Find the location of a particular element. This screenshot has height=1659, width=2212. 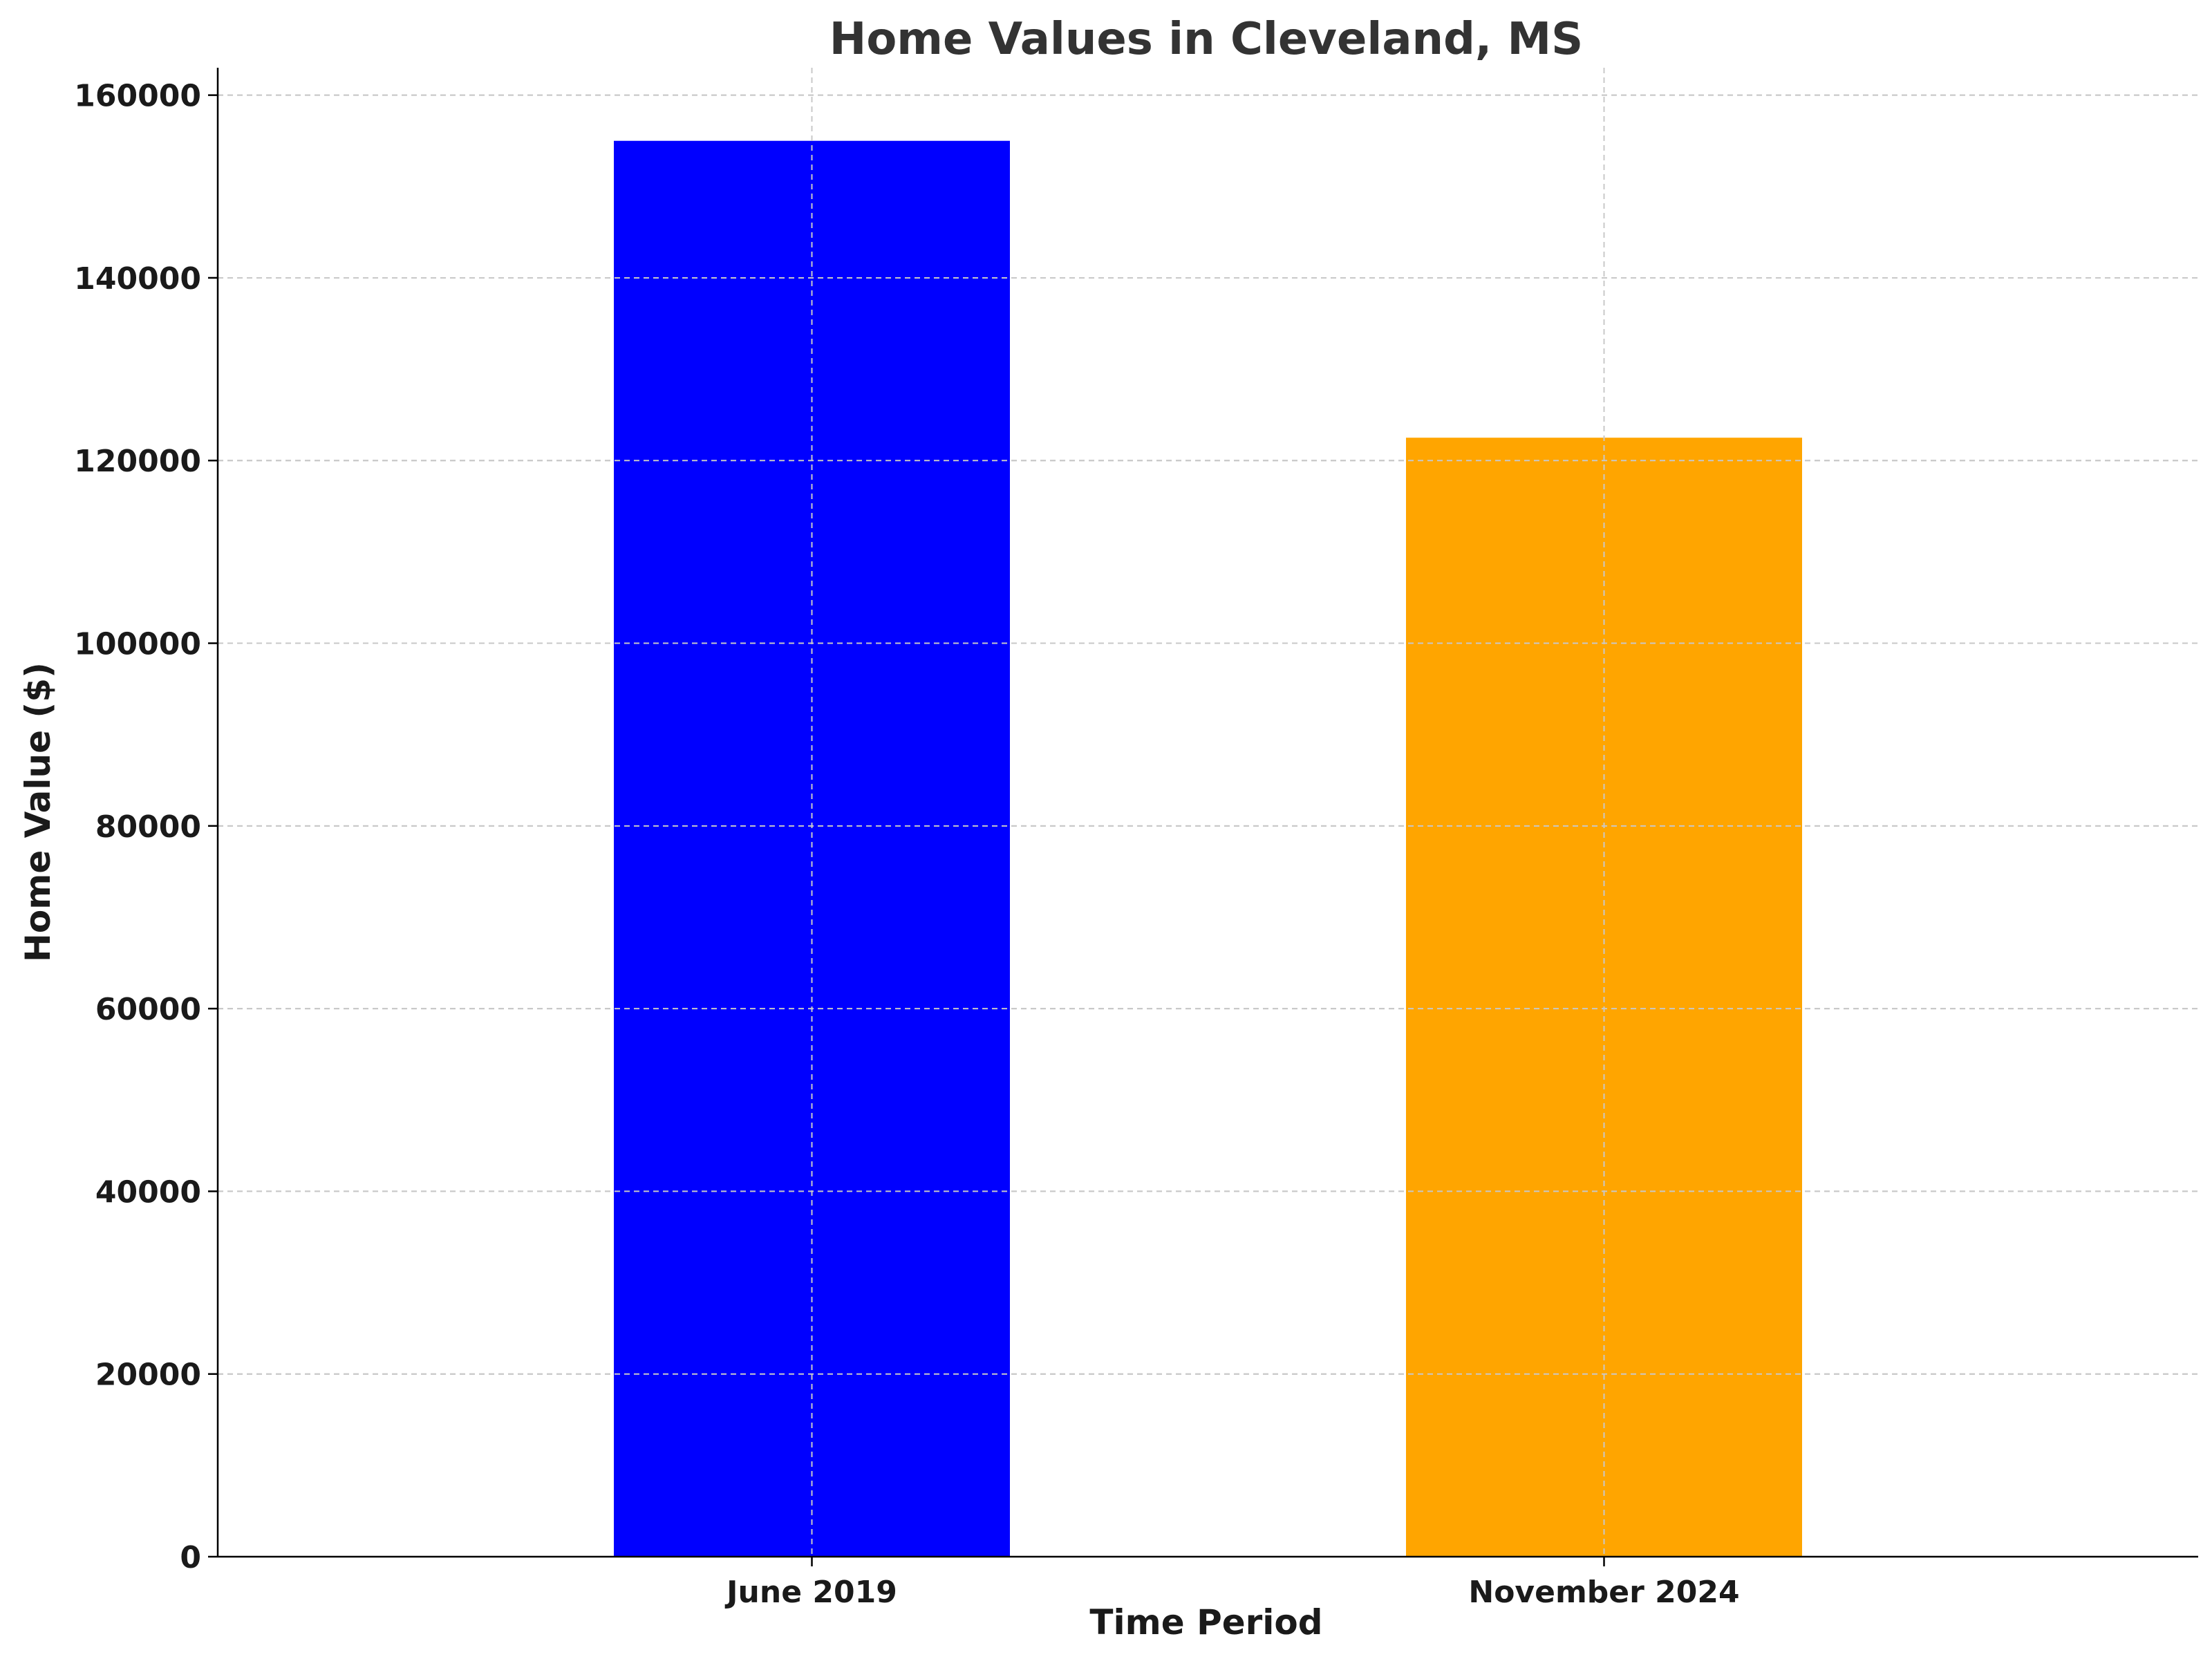

x-tick-label: November 2024 is located at coordinates (1604, 1592).